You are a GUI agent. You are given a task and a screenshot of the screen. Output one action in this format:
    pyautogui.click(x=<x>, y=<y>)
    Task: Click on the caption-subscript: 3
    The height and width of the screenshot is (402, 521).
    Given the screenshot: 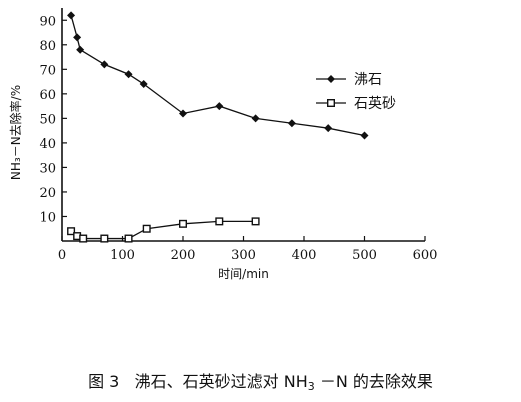 What is the action you would take?
    pyautogui.click(x=311, y=386)
    